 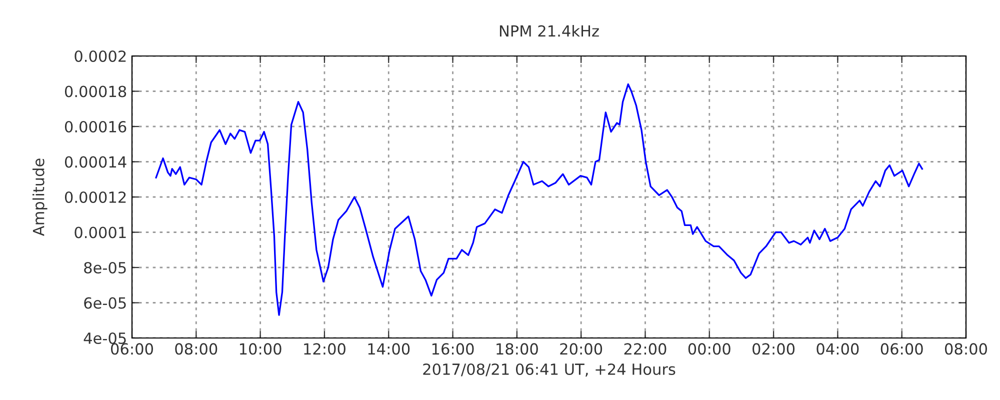 I want to click on x-tick-label: 20:00, so click(x=581, y=349).